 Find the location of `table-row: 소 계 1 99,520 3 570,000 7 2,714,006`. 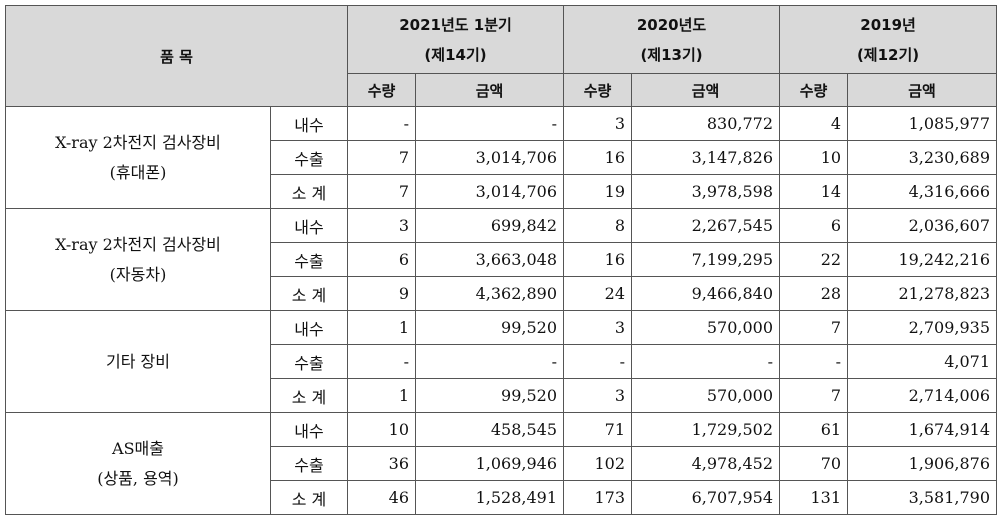

table-row: 소 계 1 99,520 3 570,000 7 2,714,006 is located at coordinates (502, 395).